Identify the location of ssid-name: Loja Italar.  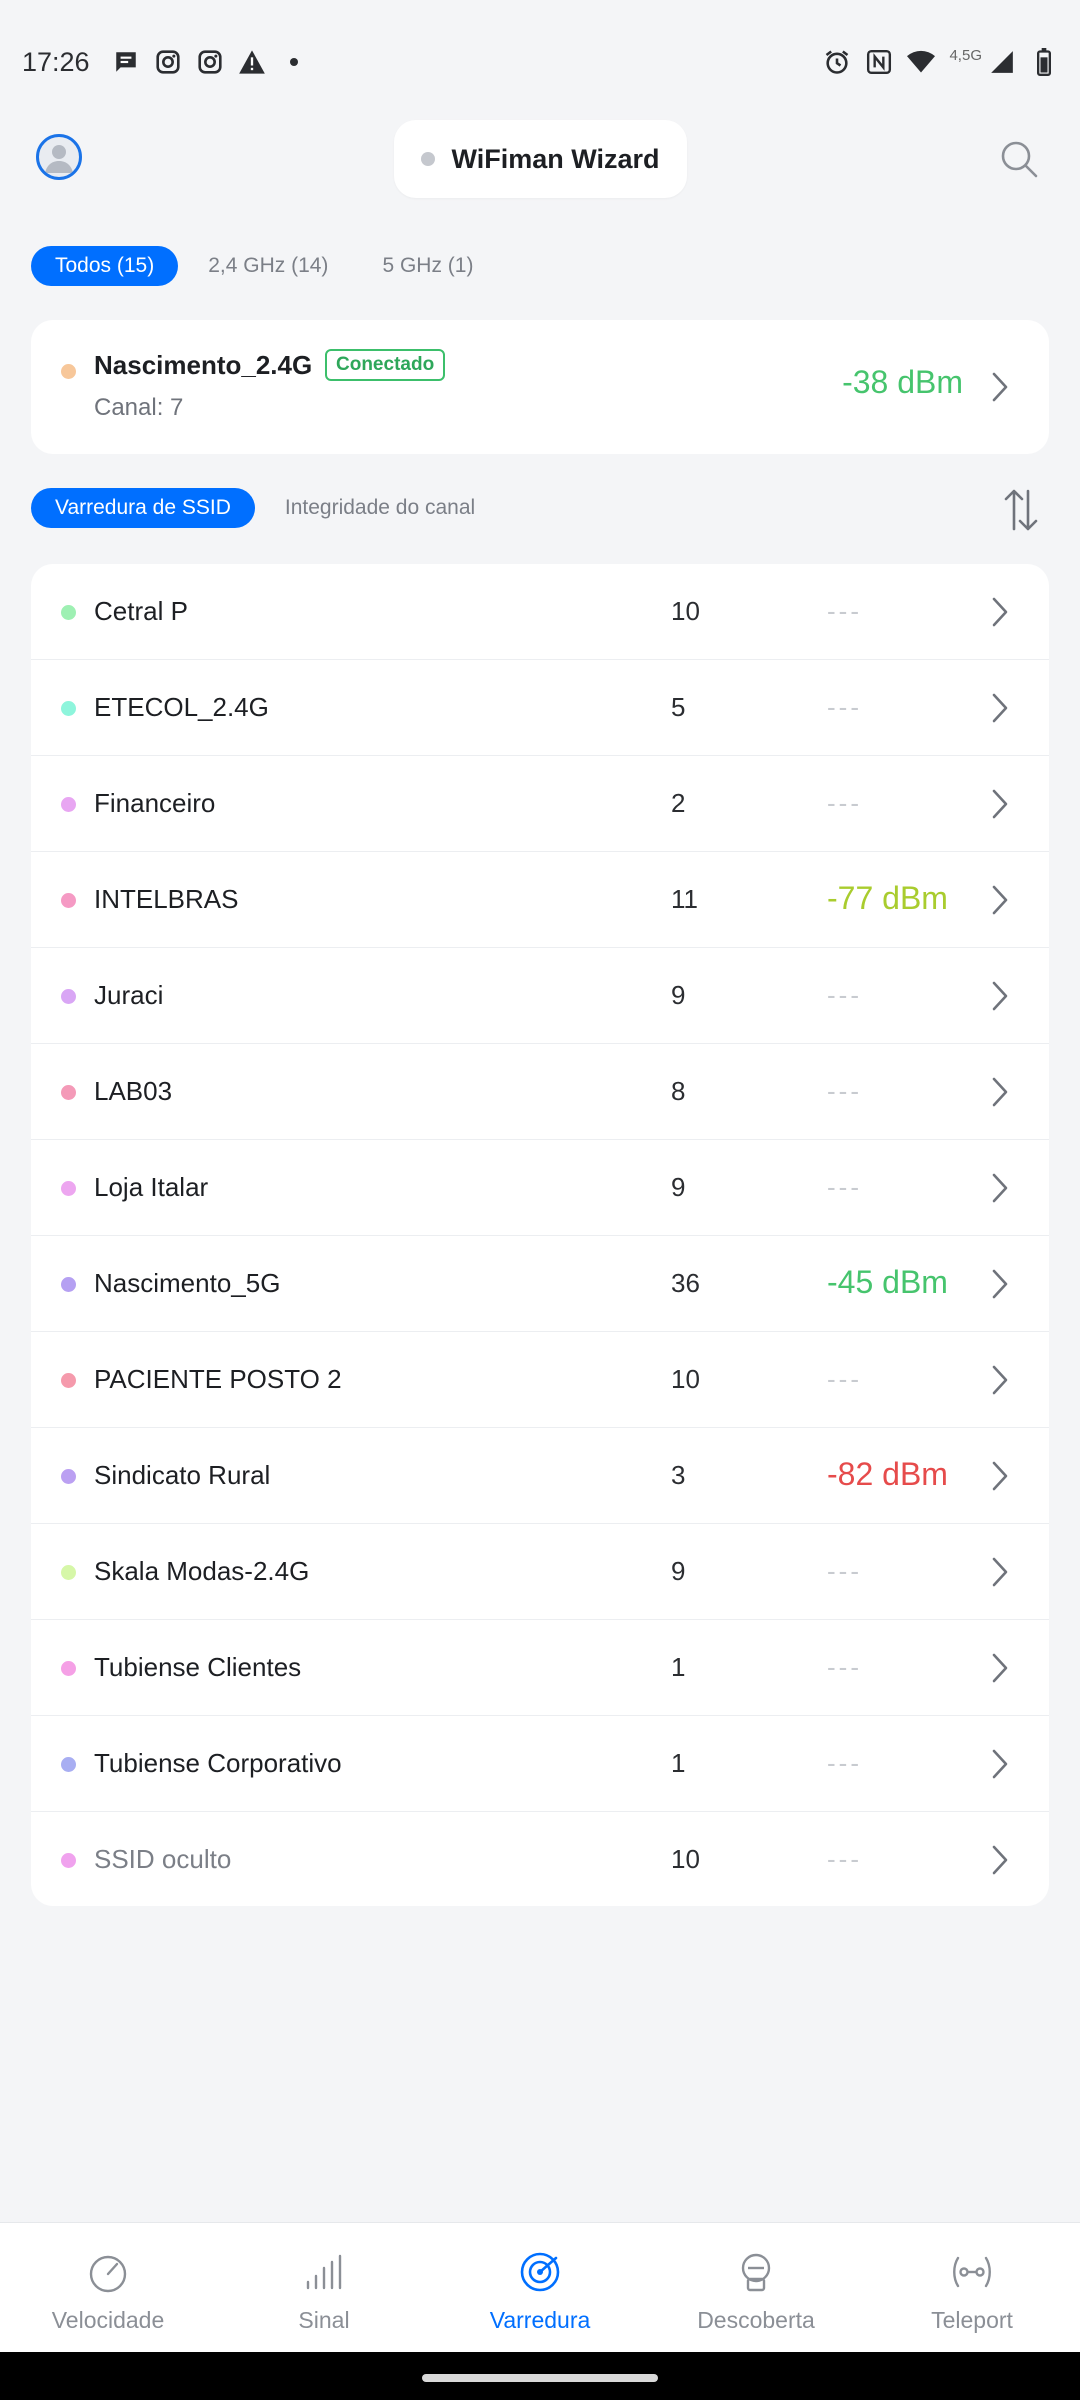
(151, 1187).